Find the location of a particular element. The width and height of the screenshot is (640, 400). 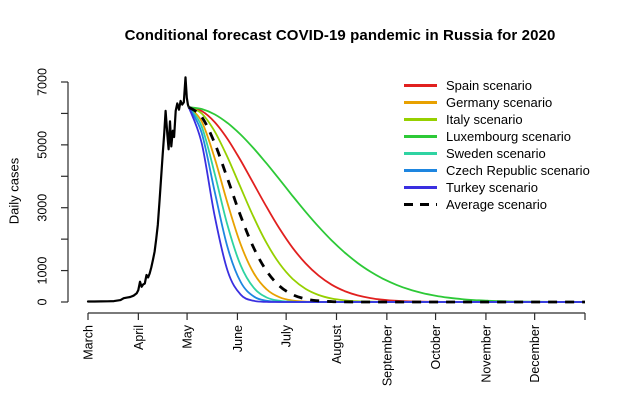

legend-swatch-luxembourg-scenario is located at coordinates (420, 136).